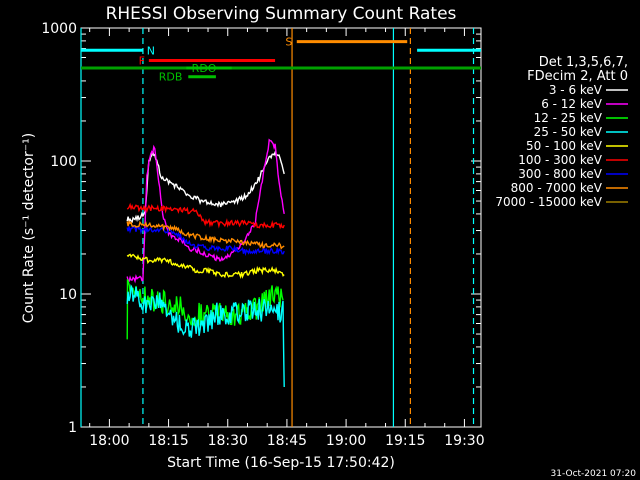  What do you see at coordinates (281, 463) in the screenshot?
I see `x-axis-label: Start Time (16-Sep-15 17:50:42)` at bounding box center [281, 463].